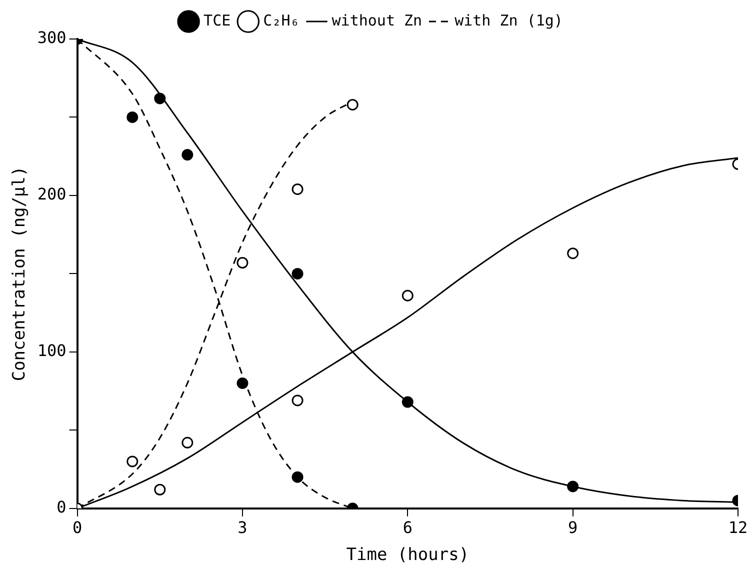 This screenshot has height=574, width=756. Describe the element at coordinates (51, 38) in the screenshot. I see `y-tick-label: 300` at that location.